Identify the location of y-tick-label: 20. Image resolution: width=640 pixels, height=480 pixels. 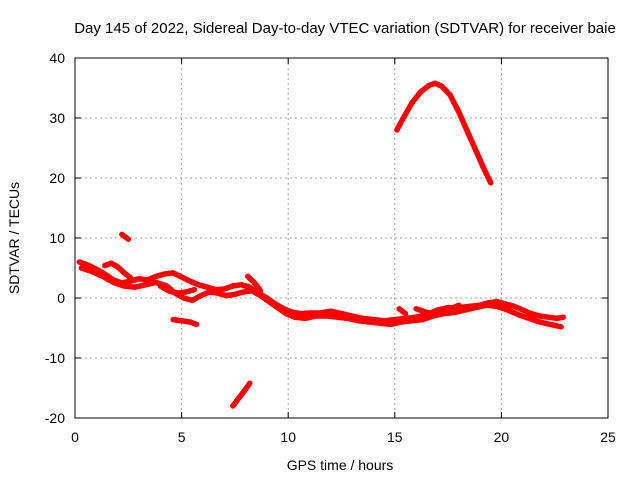
(57, 178).